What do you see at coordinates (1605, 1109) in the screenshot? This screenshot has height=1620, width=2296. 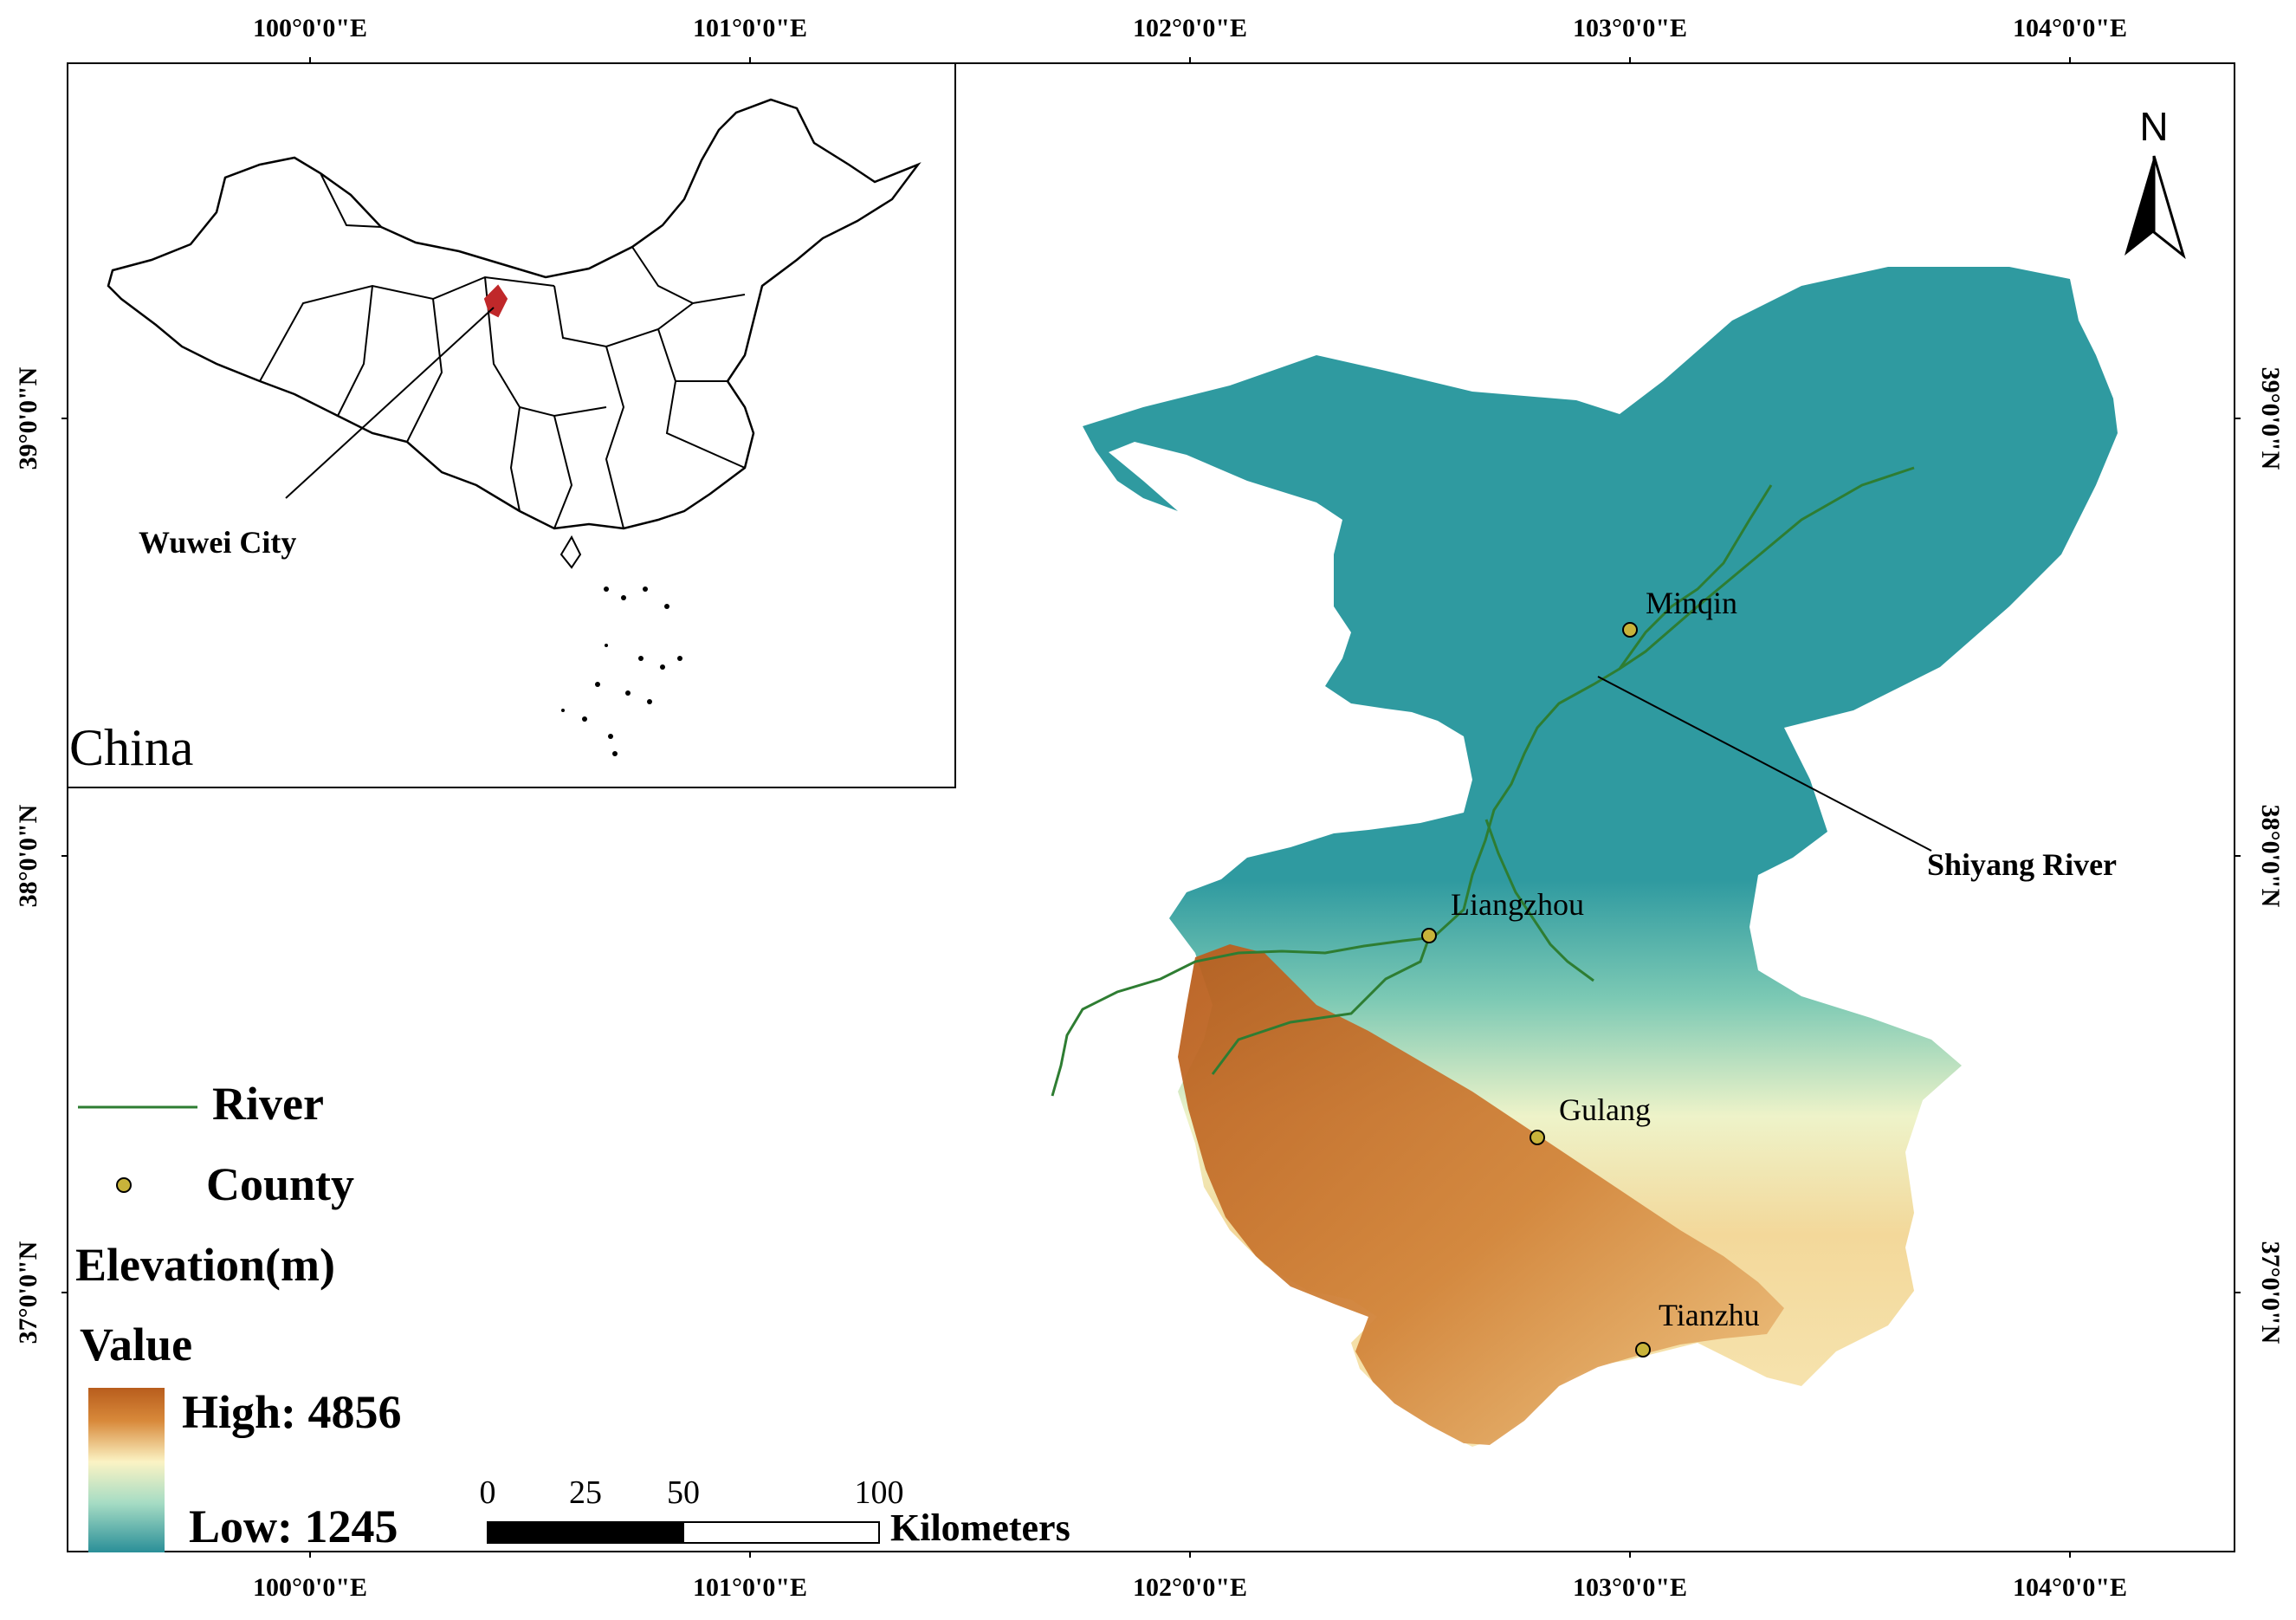 I see `county-label: Gulang` at bounding box center [1605, 1109].